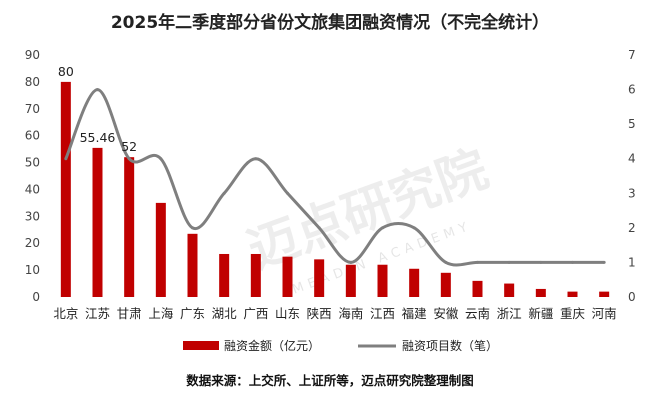  I want to click on y-left-tick-label: 30, so click(32, 216).